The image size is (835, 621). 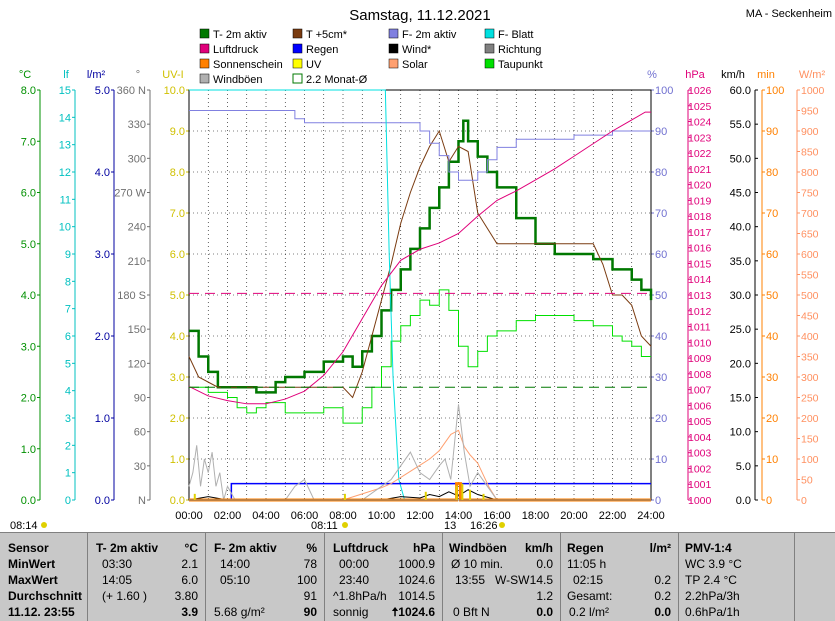 I want to click on axis-label-uv: 6.0, so click(x=177, y=255).